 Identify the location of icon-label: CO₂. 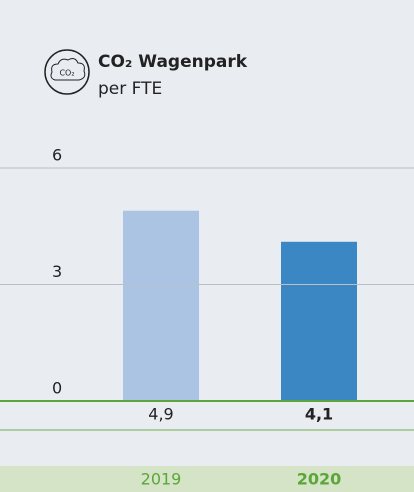
(66, 73).